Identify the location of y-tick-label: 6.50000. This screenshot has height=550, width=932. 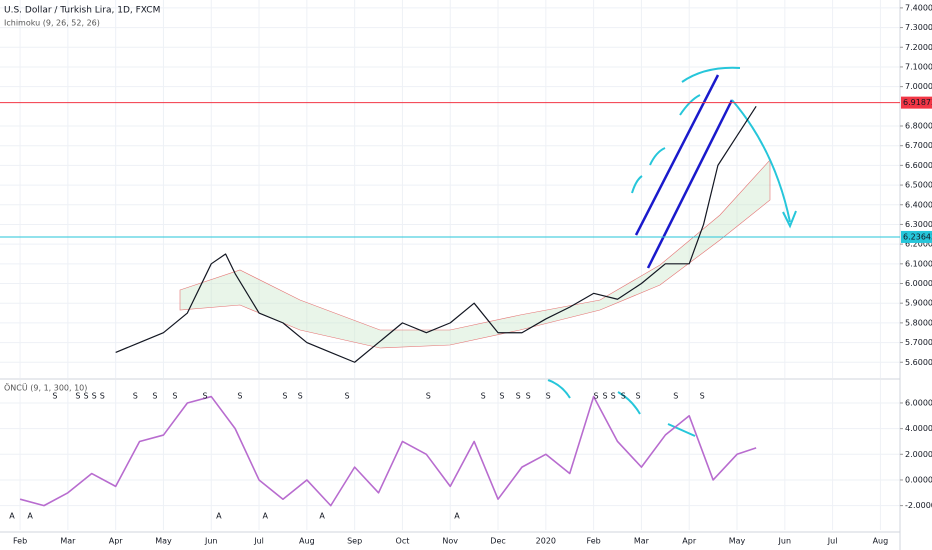
(918, 185).